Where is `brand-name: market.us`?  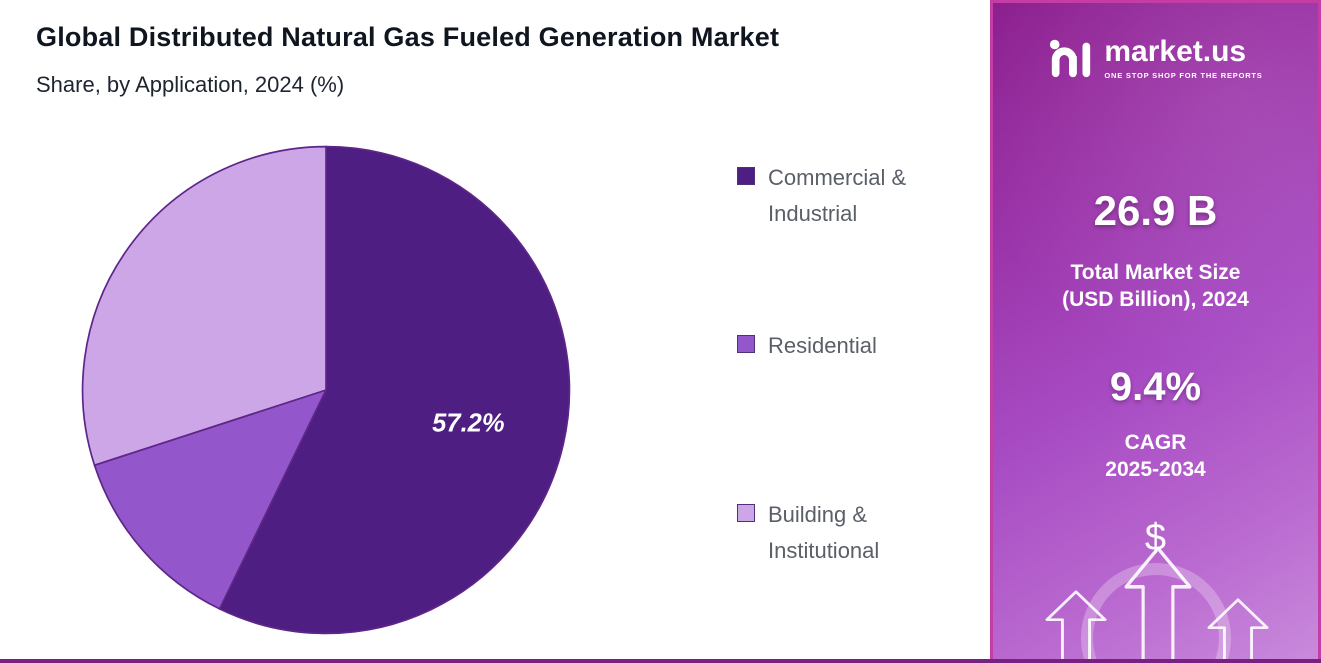
brand-name: market.us is located at coordinates (1175, 51).